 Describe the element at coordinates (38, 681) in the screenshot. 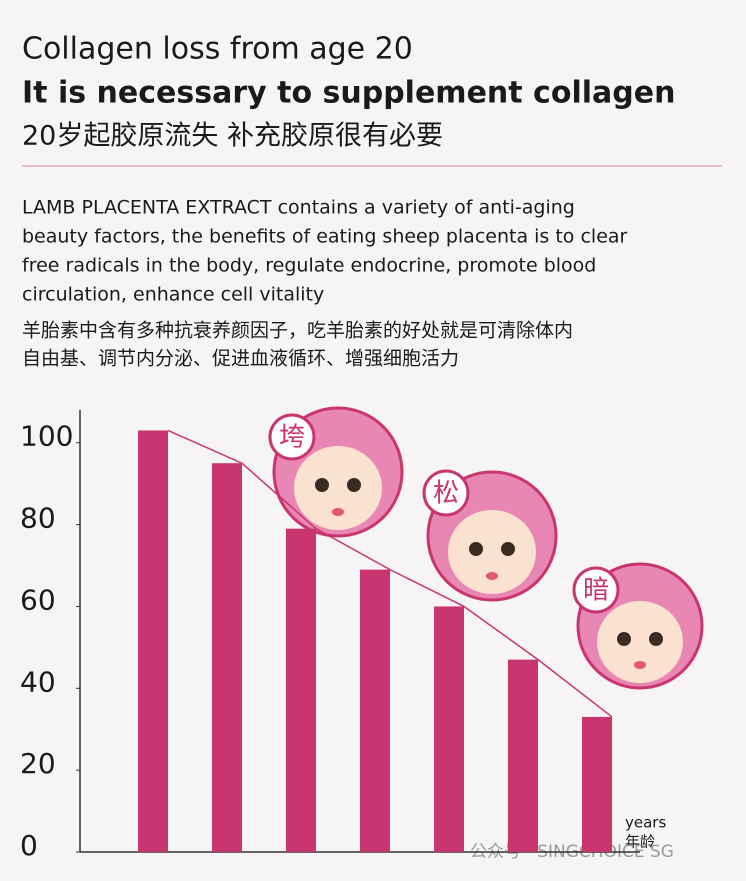

I see `y-tick-label: 40` at that location.